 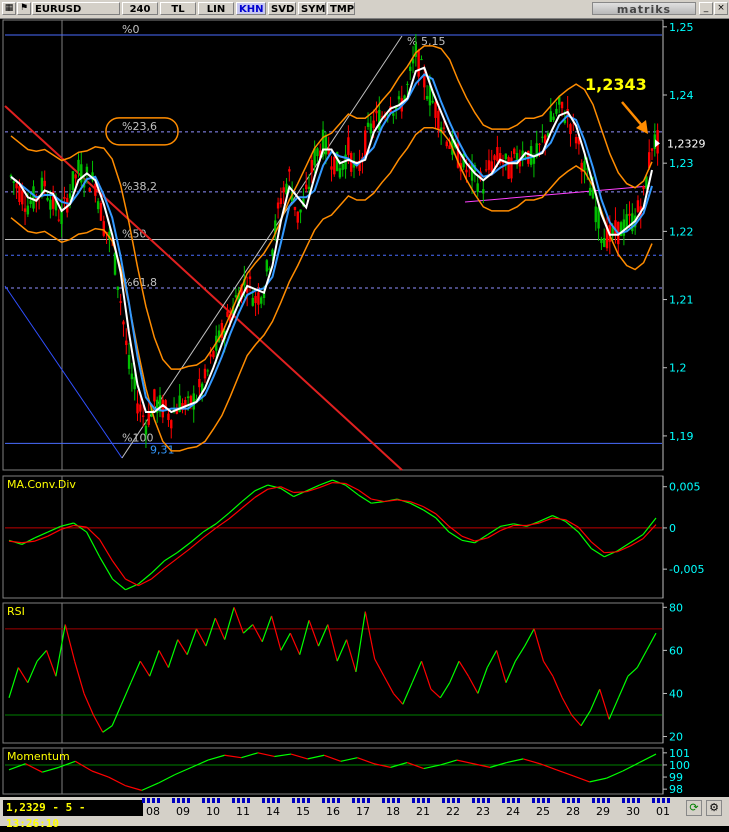 I want to click on flag-icon: ⚑, so click(x=24, y=8).